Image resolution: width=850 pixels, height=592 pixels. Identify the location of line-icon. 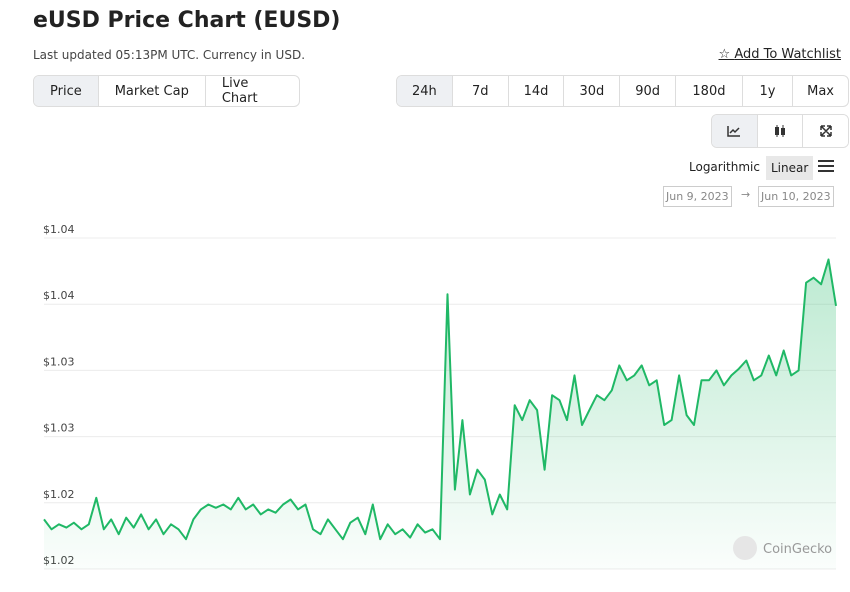
(734, 131).